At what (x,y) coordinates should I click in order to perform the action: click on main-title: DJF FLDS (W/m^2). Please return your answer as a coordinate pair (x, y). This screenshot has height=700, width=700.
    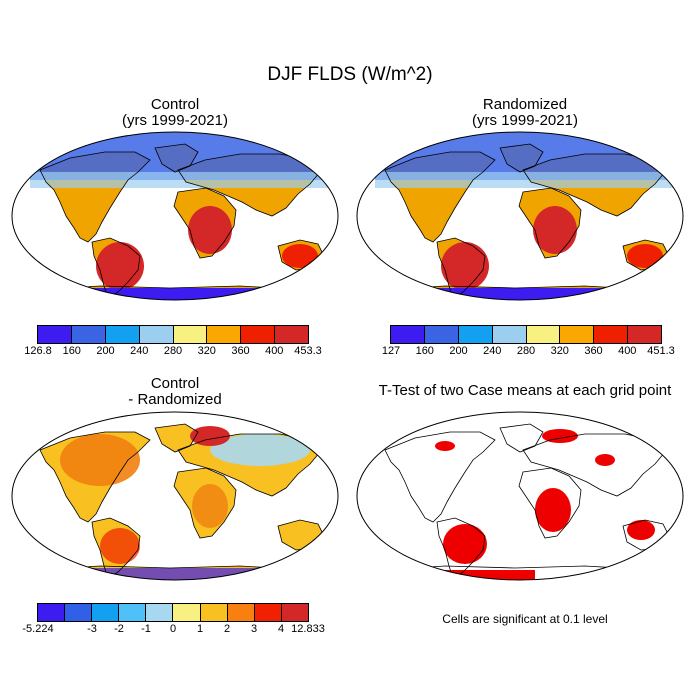
    Looking at the image, I should click on (350, 74).